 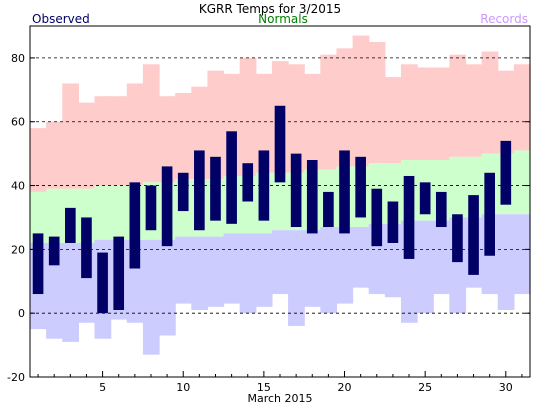 I want to click on legend-observed: Observed, so click(x=61, y=19).